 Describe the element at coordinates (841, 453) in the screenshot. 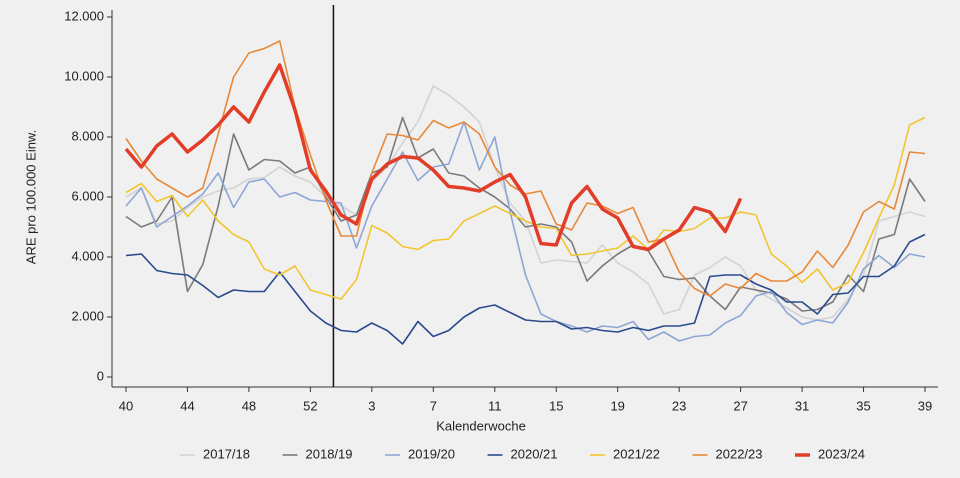

I see `legend-label: 2023/24` at that location.